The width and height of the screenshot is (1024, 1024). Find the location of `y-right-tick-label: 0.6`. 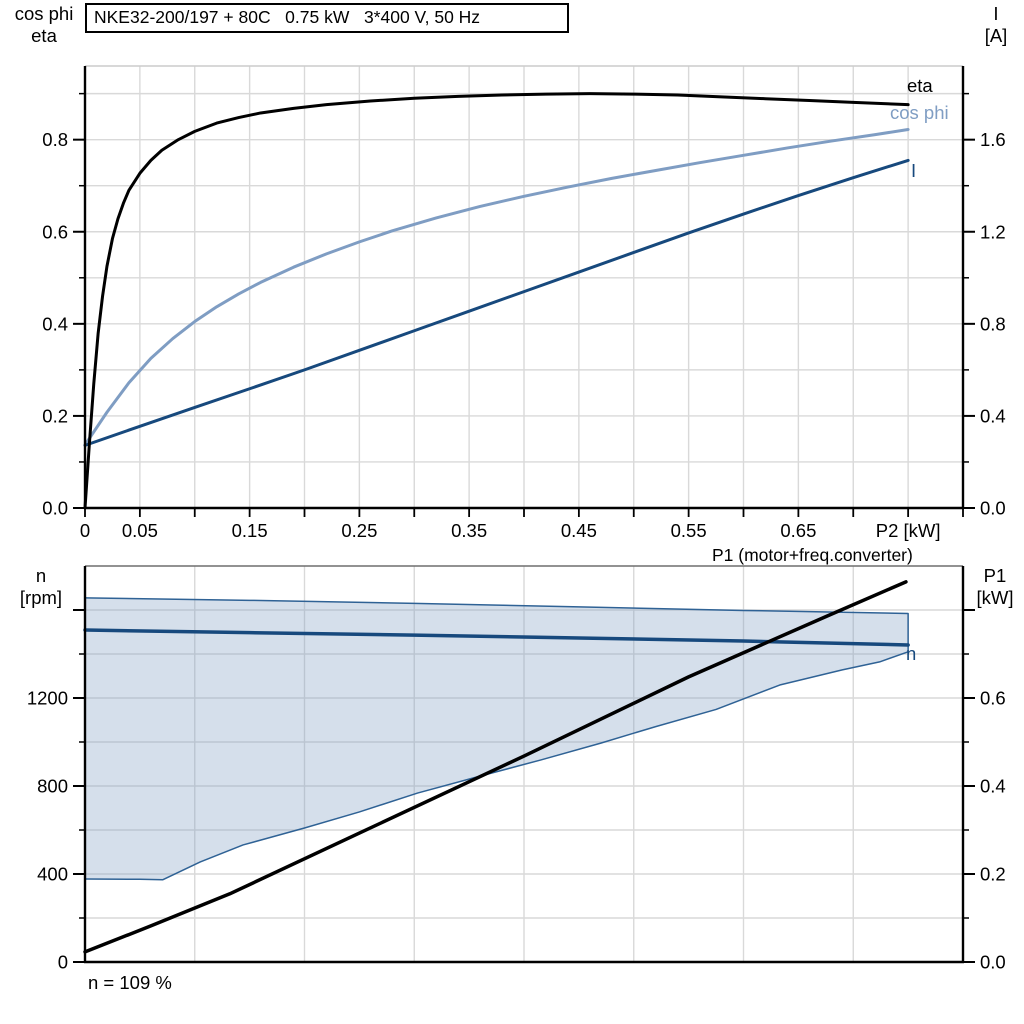

y-right-tick-label: 0.6 is located at coordinates (993, 698).